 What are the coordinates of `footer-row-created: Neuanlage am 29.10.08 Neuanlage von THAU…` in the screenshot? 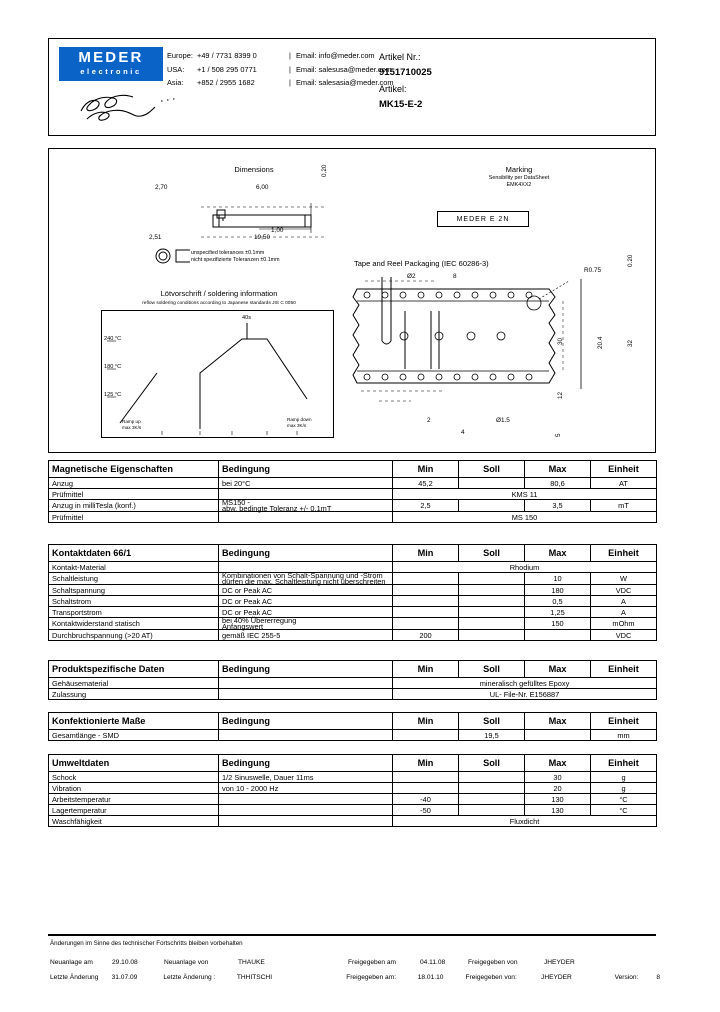 It's located at (355, 962).